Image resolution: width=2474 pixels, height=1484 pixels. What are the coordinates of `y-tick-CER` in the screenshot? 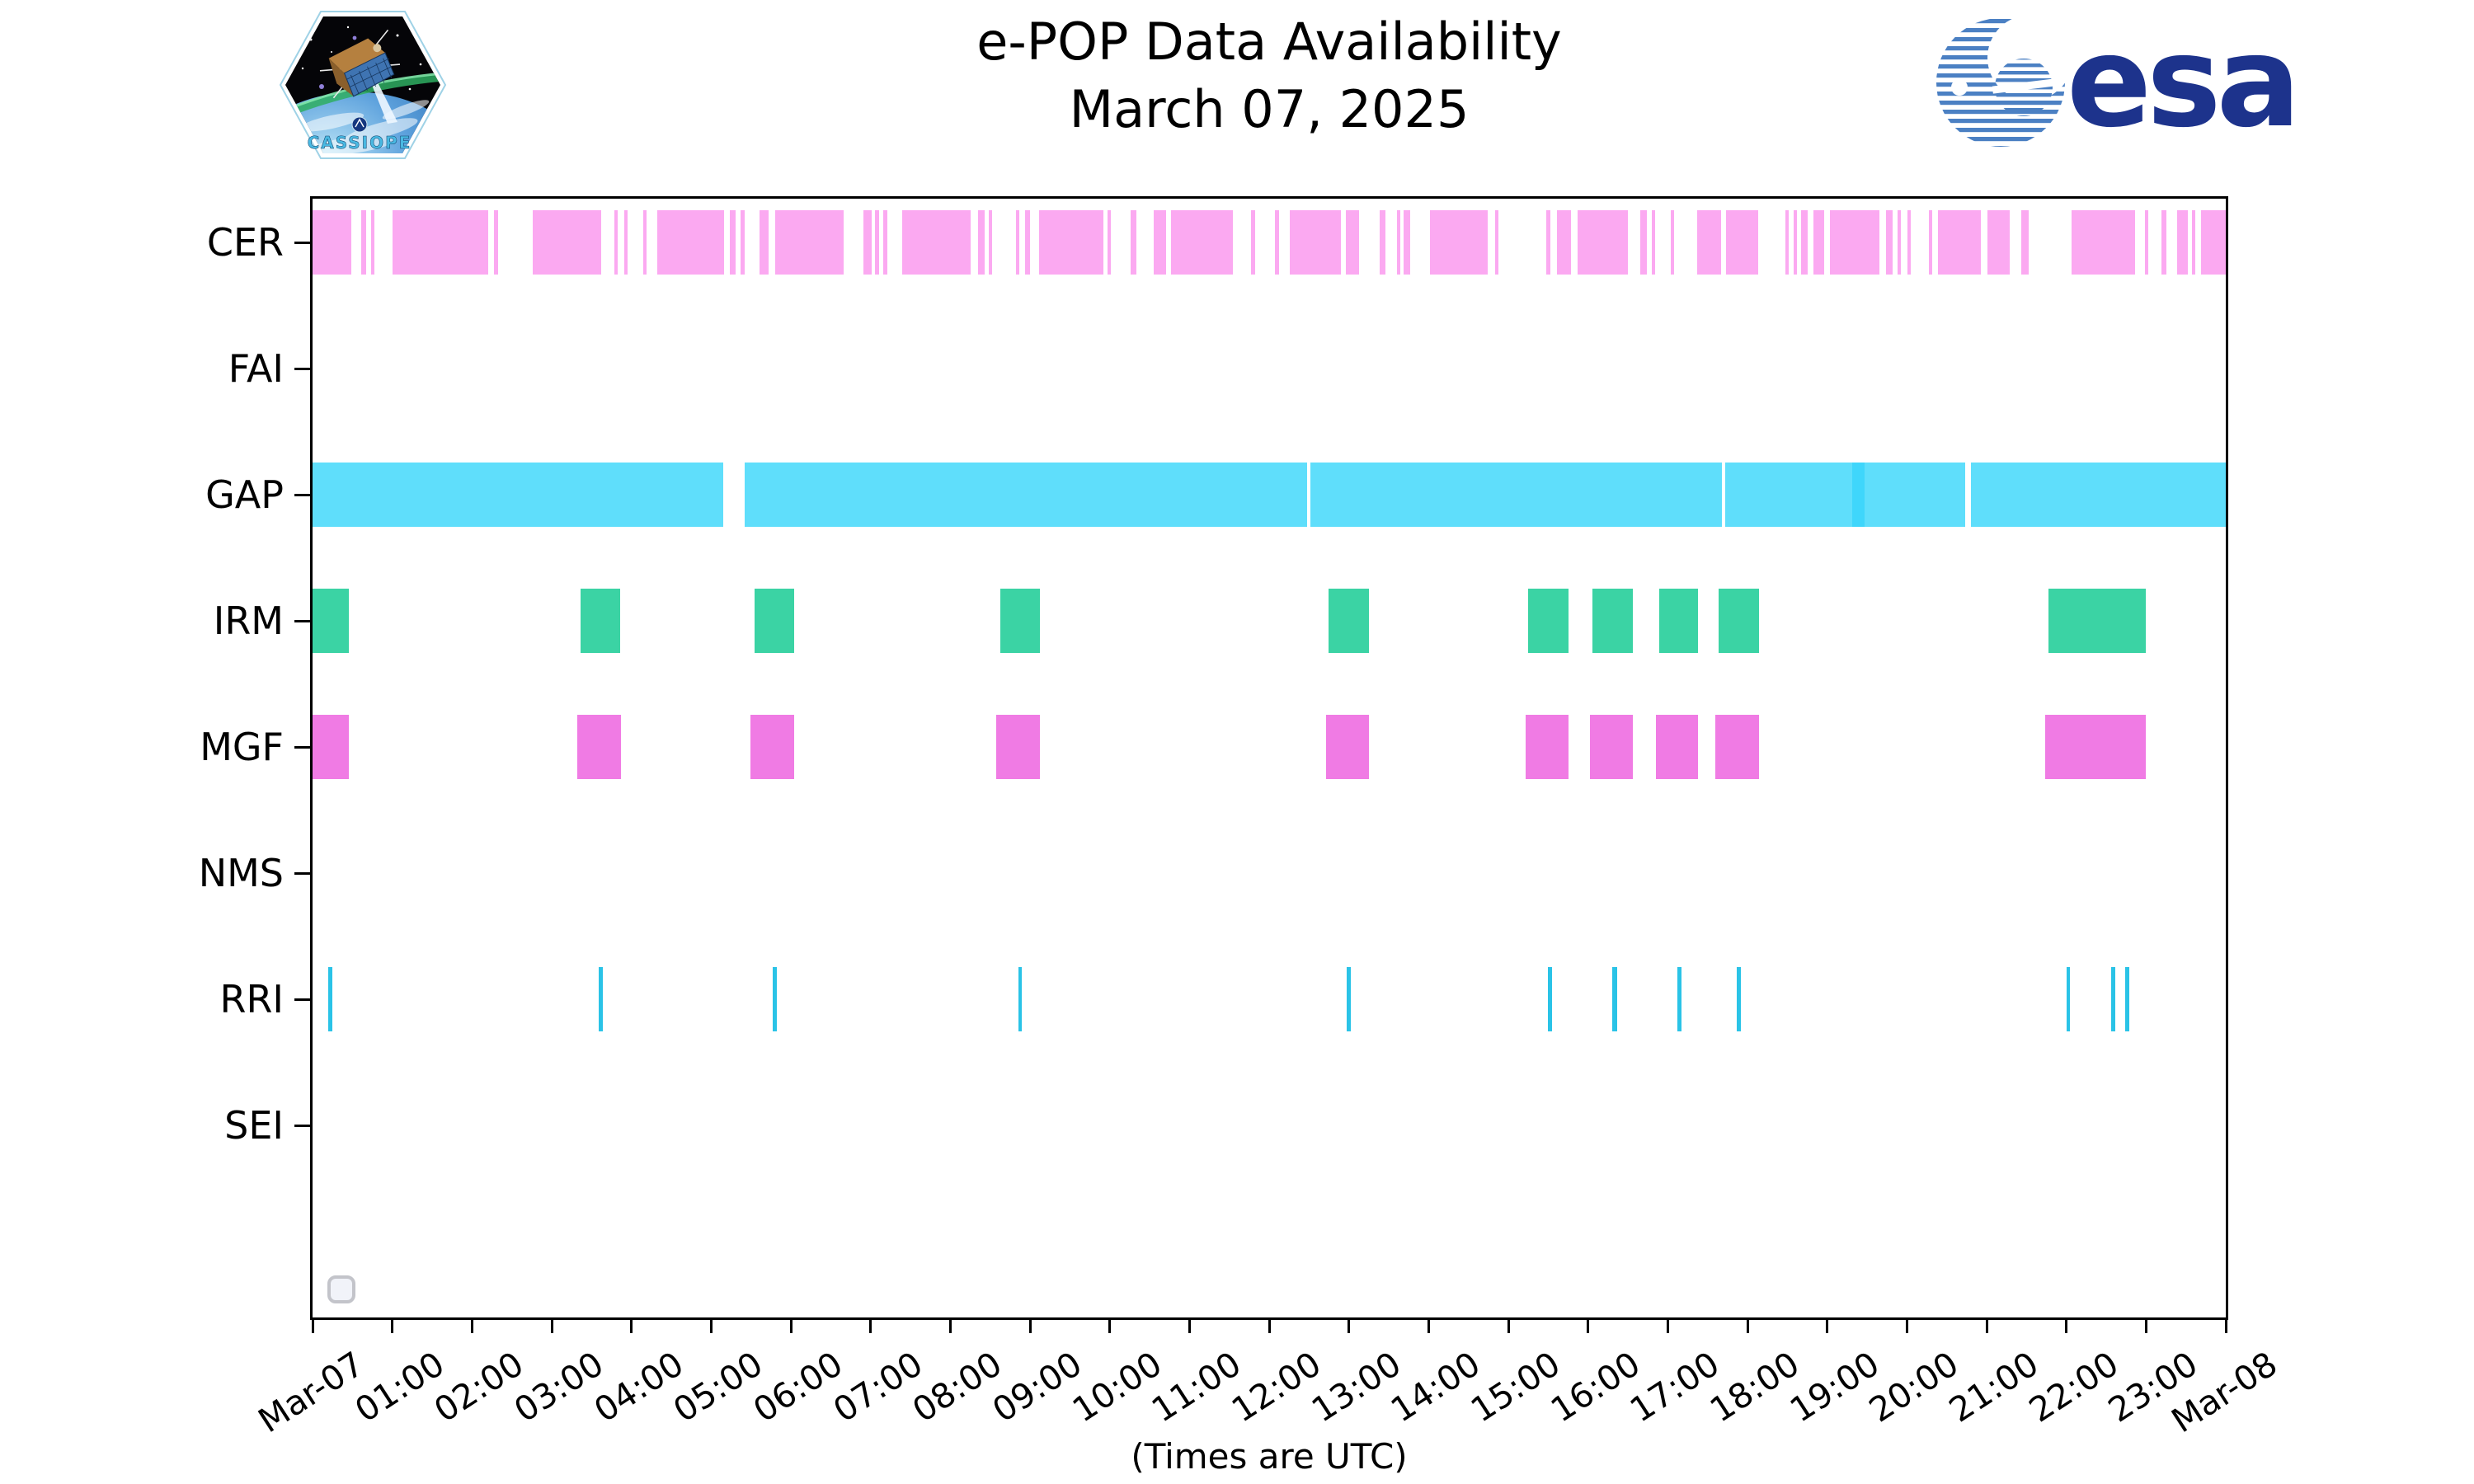 It's located at (302, 242).